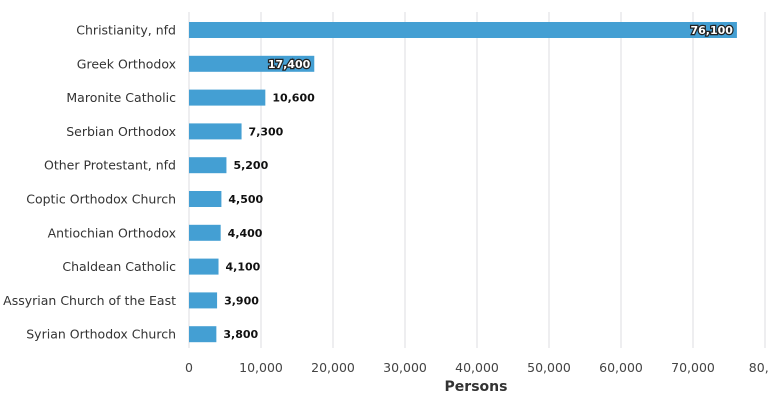 This screenshot has height=410, width=768. I want to click on x-tick-label: 60,000, so click(621, 367).